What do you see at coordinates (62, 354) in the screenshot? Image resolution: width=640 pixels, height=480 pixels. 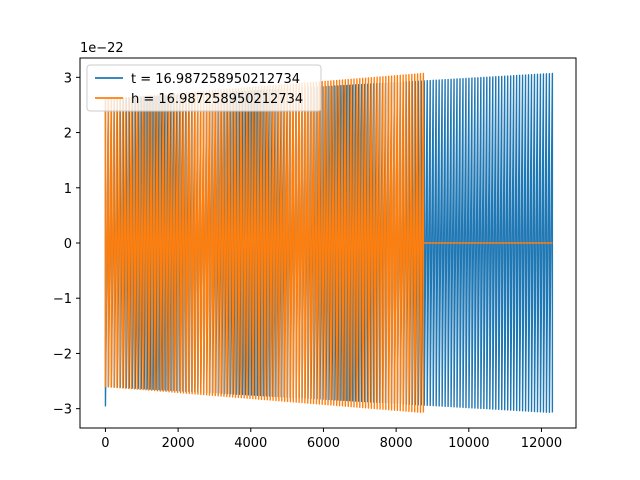 I see `y-tick-label: −2` at bounding box center [62, 354].